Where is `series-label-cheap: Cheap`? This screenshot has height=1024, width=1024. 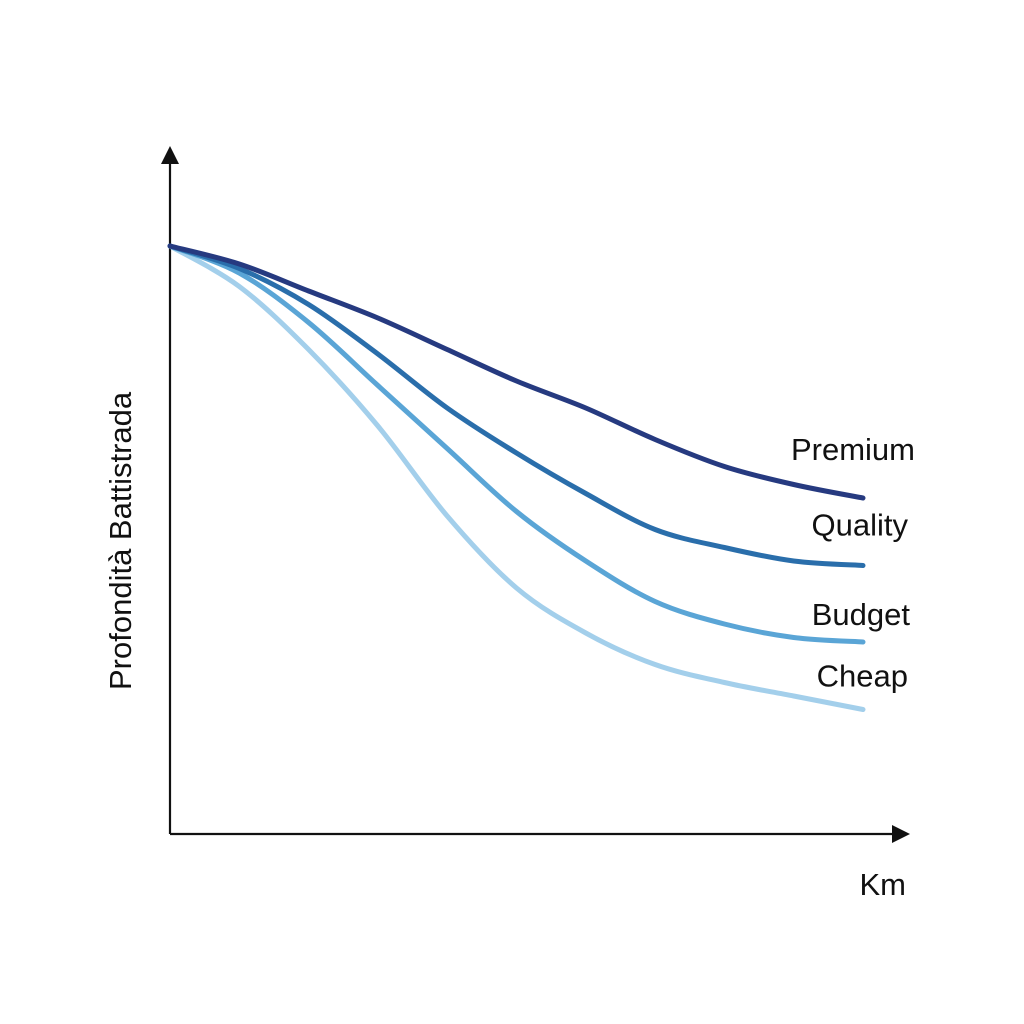
series-label-cheap: Cheap is located at coordinates (862, 676).